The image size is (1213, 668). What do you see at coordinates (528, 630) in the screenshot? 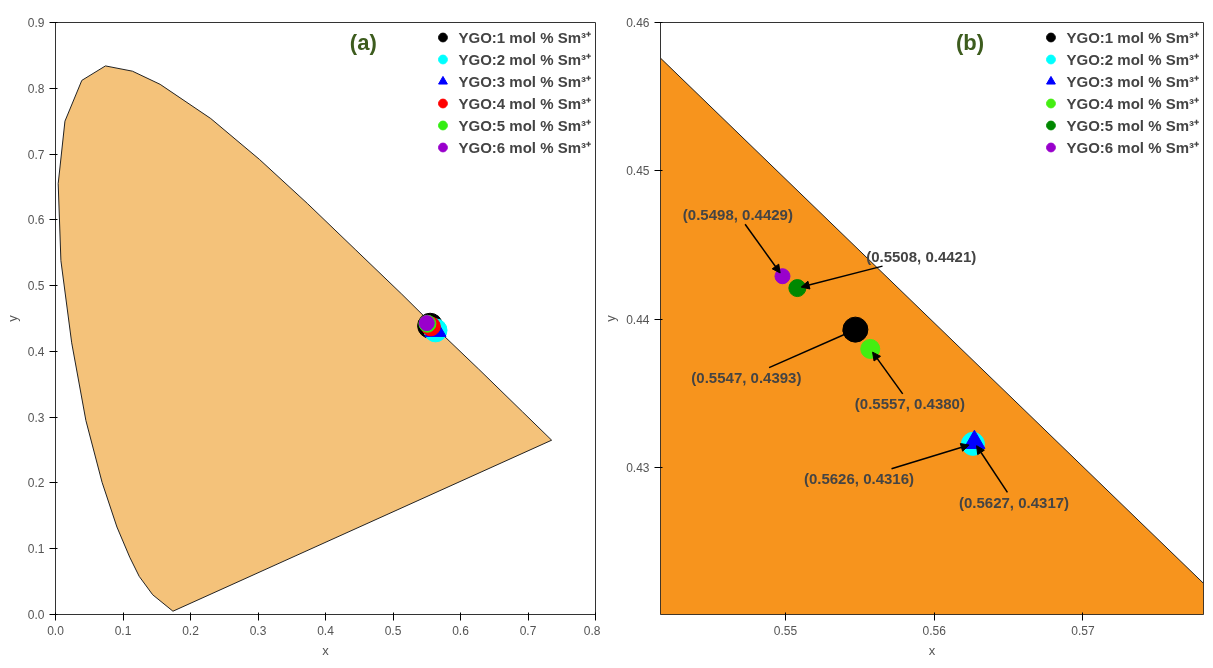
I see `x-tick-label: 0.7` at bounding box center [528, 630].